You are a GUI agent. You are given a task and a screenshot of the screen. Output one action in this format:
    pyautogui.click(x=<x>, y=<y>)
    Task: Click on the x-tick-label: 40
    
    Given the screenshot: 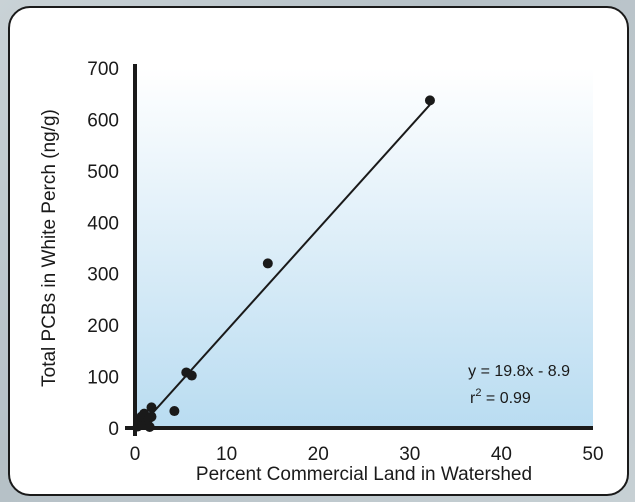 What is the action you would take?
    pyautogui.click(x=501, y=454)
    